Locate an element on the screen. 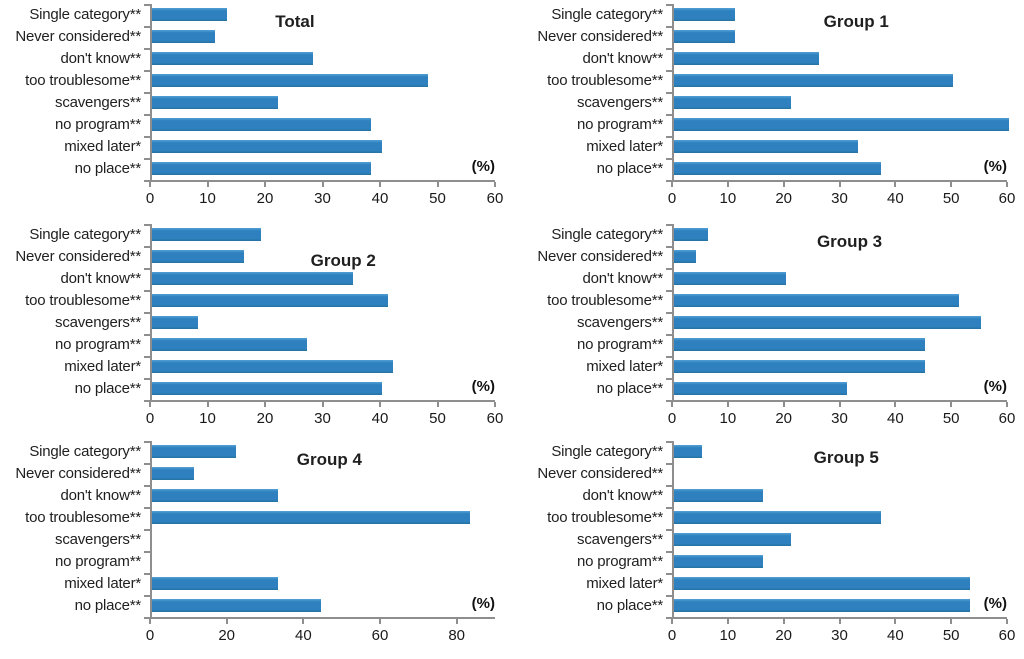 This screenshot has width=1024, height=659. bar-no-place is located at coordinates (236, 605).